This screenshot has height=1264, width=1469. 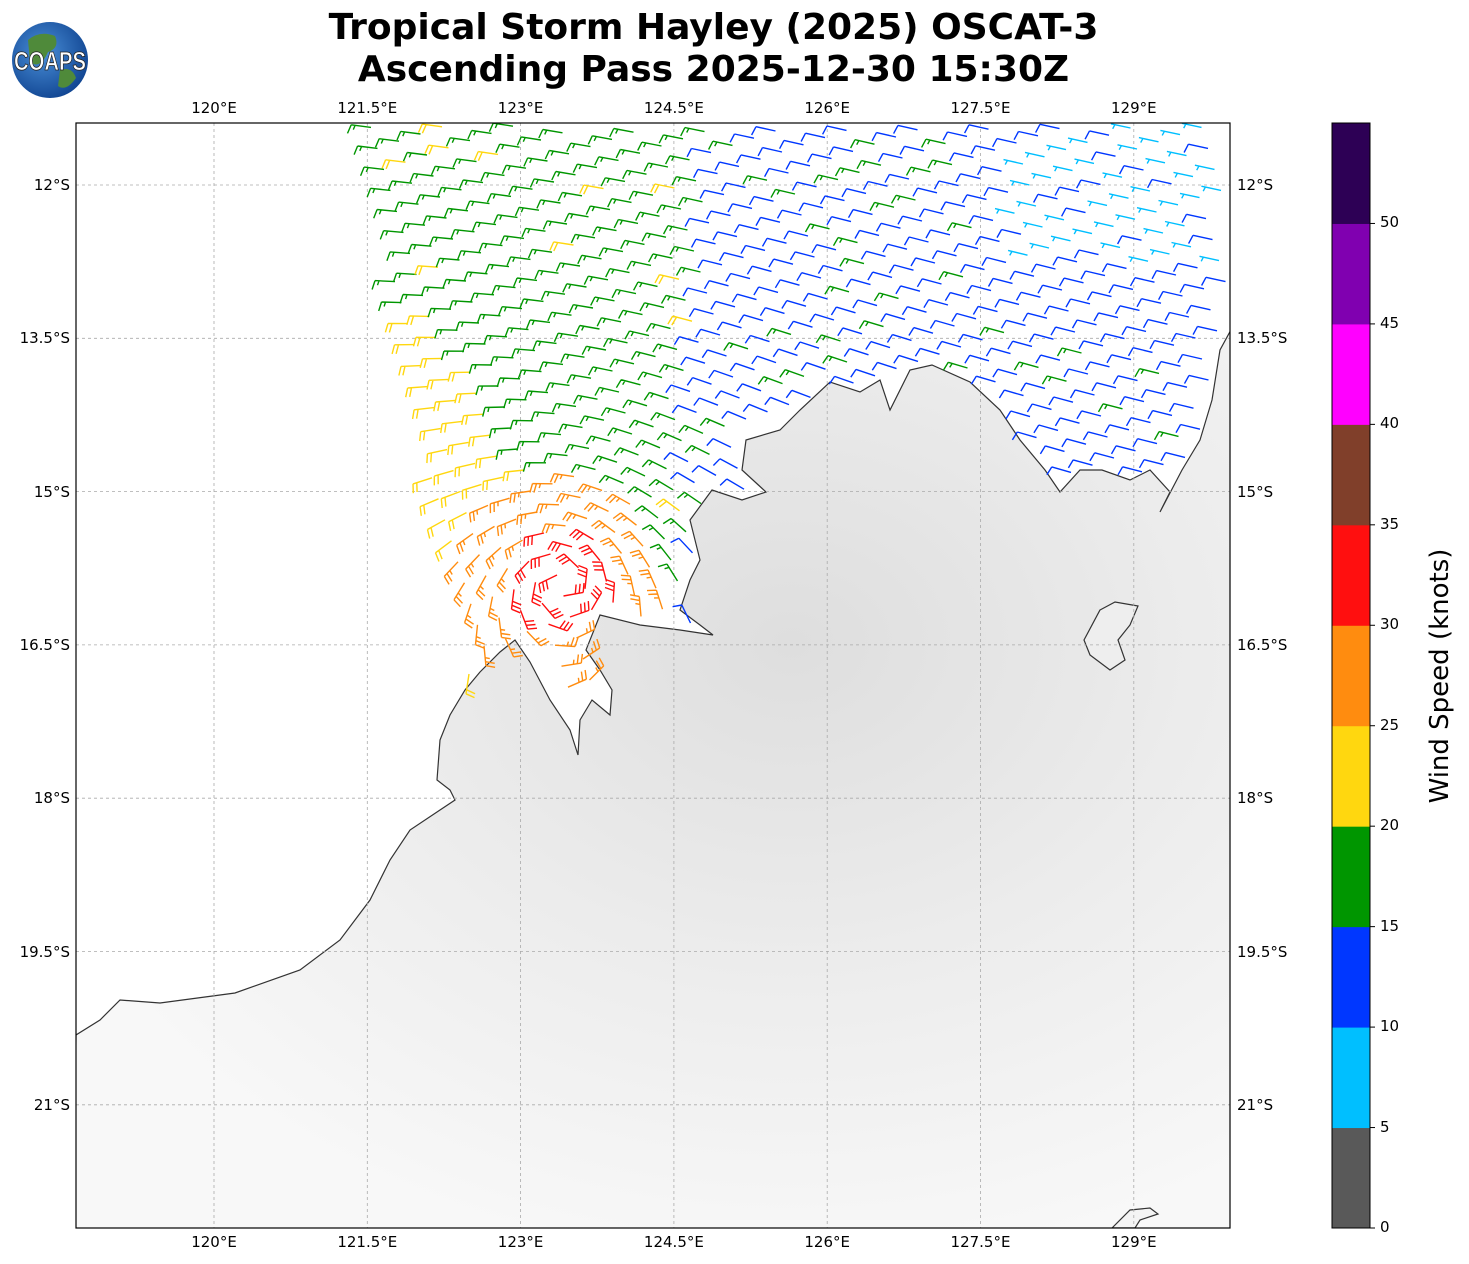 What do you see at coordinates (44, 951) in the screenshot?
I see `lat-tick-label-left: 19.5°S` at bounding box center [44, 951].